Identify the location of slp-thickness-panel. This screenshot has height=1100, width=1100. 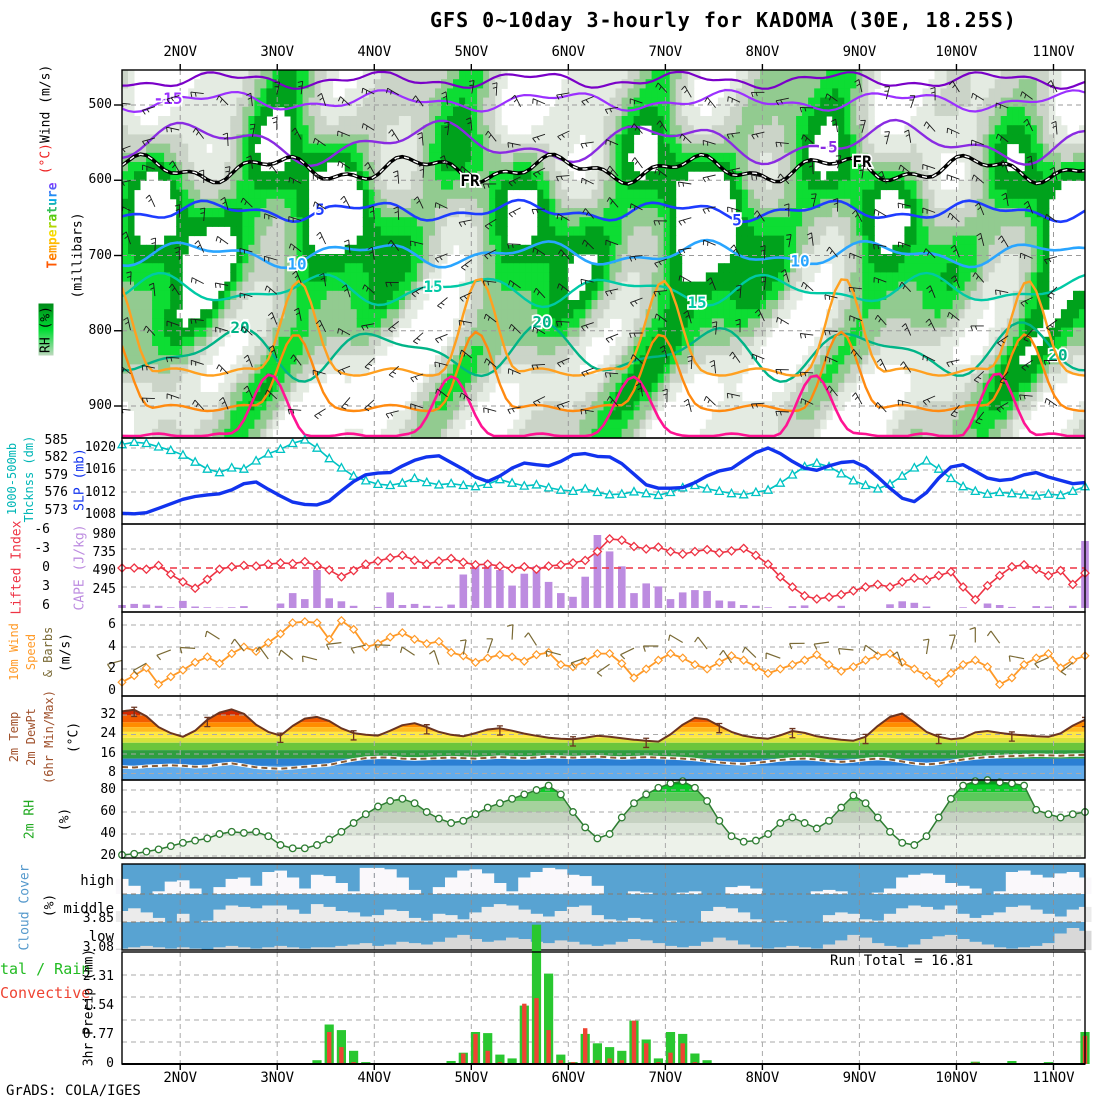
(603, 479).